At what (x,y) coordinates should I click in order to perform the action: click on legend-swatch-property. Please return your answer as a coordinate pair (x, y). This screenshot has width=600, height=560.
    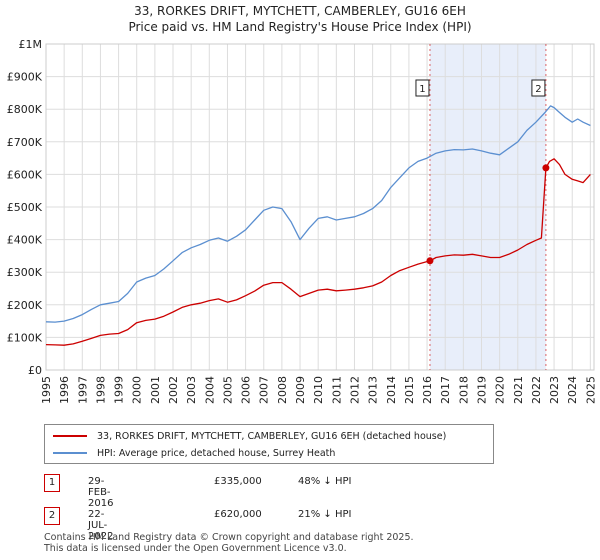
    Looking at the image, I should click on (70, 436).